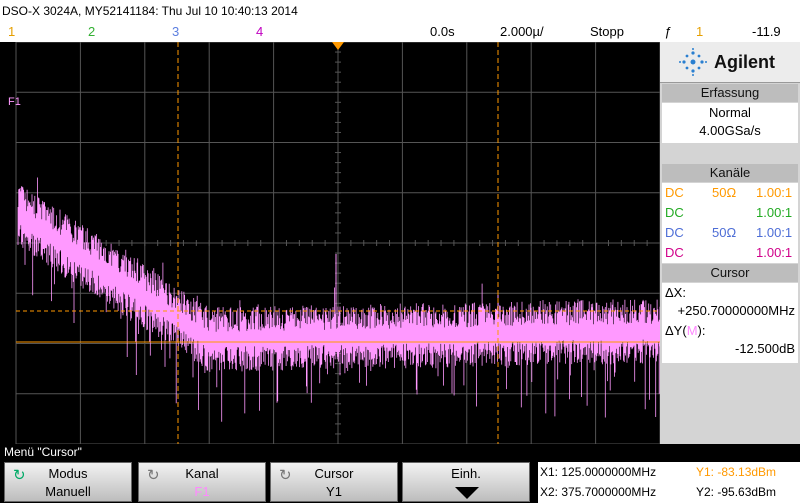  What do you see at coordinates (466, 473) in the screenshot?
I see `softkey-einheiten-title: Einh.` at bounding box center [466, 473].